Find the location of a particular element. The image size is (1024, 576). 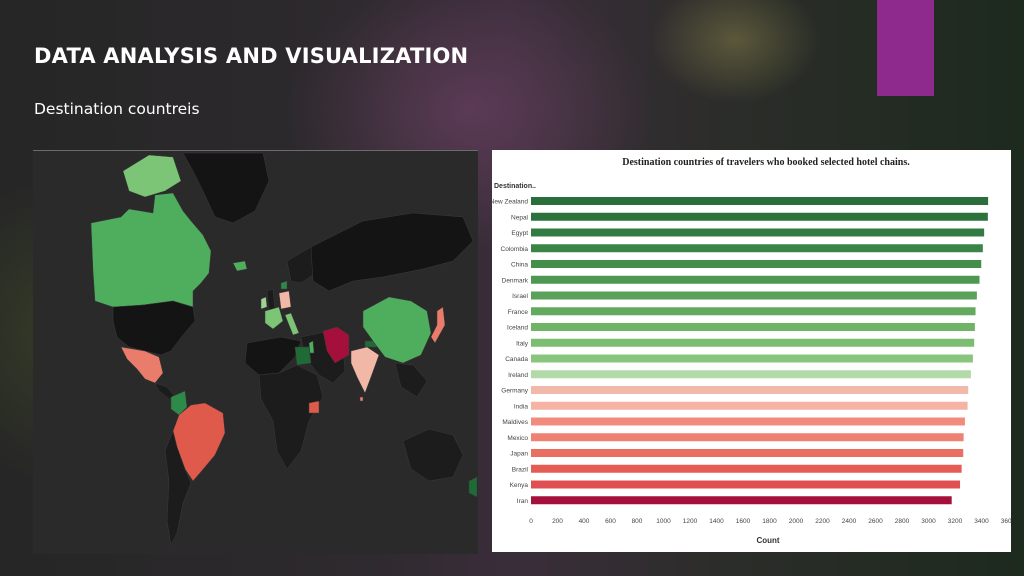

map-region-arctic-islands is located at coordinates (152, 176).